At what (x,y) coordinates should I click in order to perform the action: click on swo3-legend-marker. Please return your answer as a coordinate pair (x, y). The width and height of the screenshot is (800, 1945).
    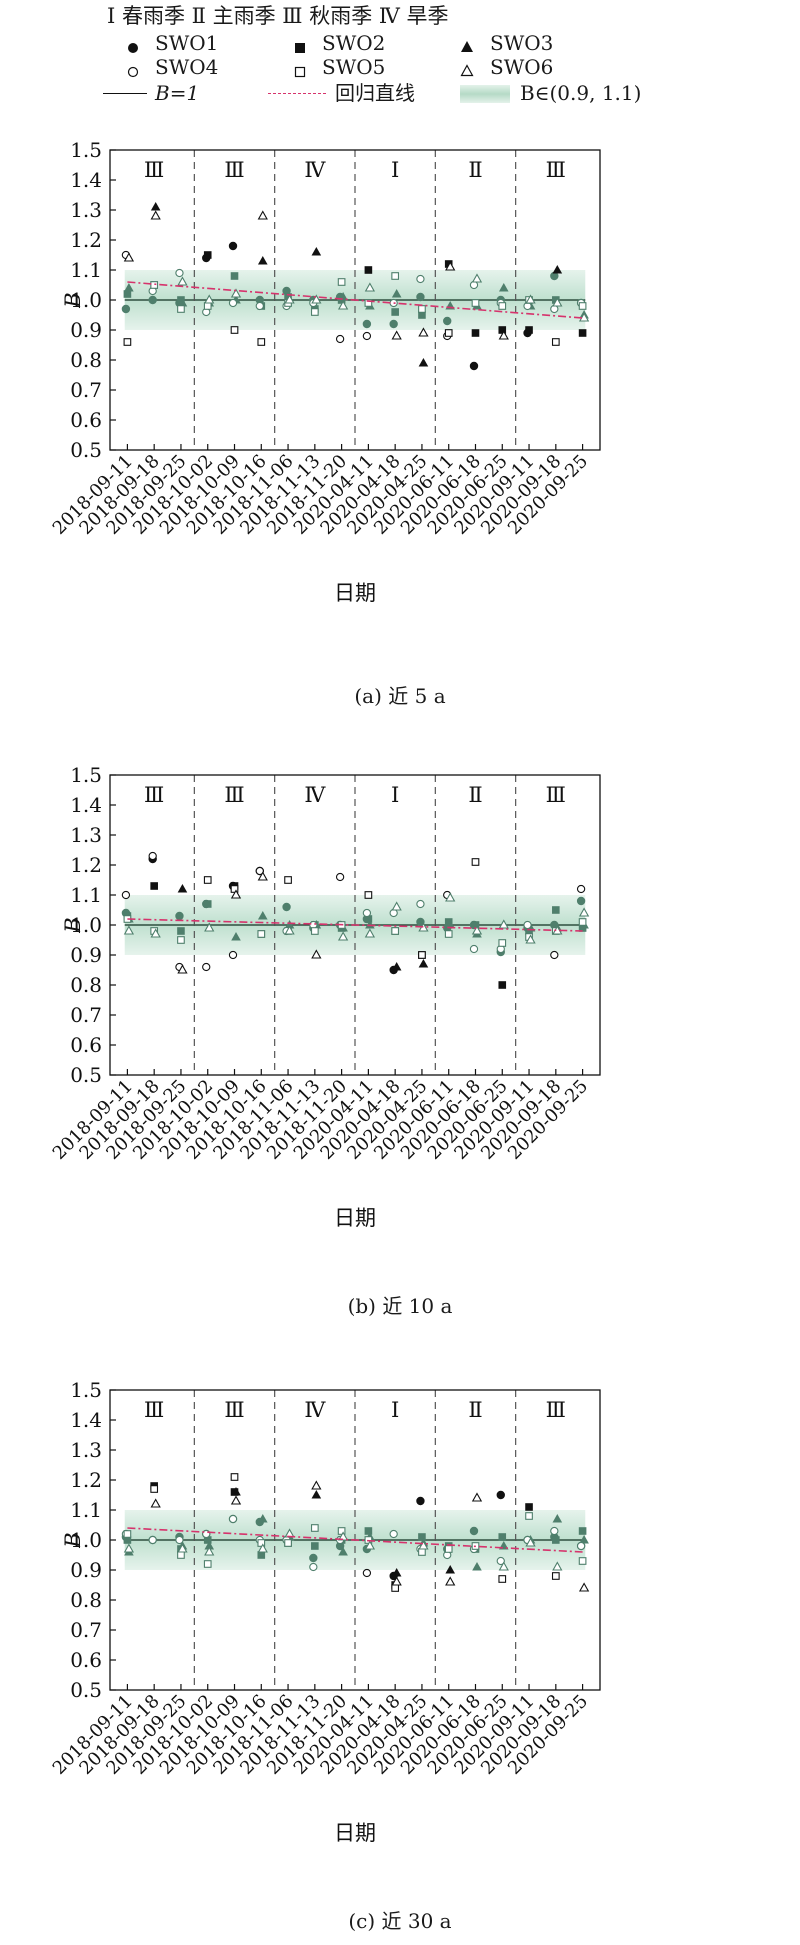
    Looking at the image, I should click on (467, 47).